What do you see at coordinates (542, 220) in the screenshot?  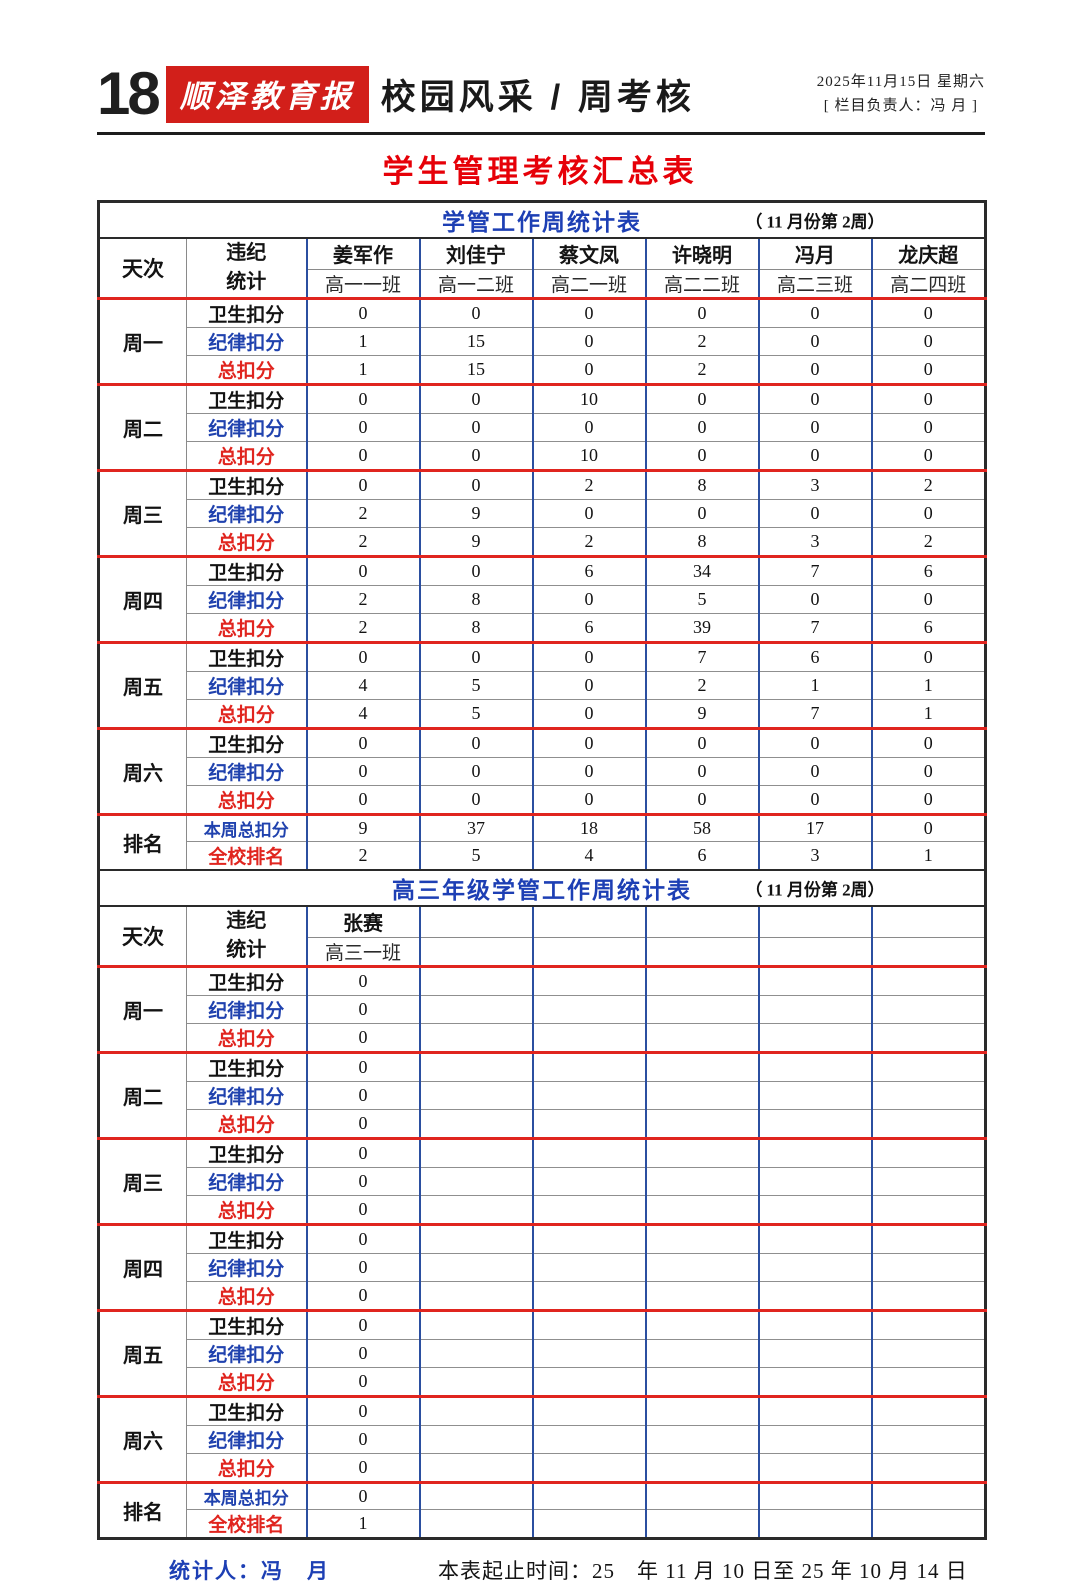 I see `table-title-row: 学管工作周统计表 （ 11 月份第 2周）` at bounding box center [542, 220].